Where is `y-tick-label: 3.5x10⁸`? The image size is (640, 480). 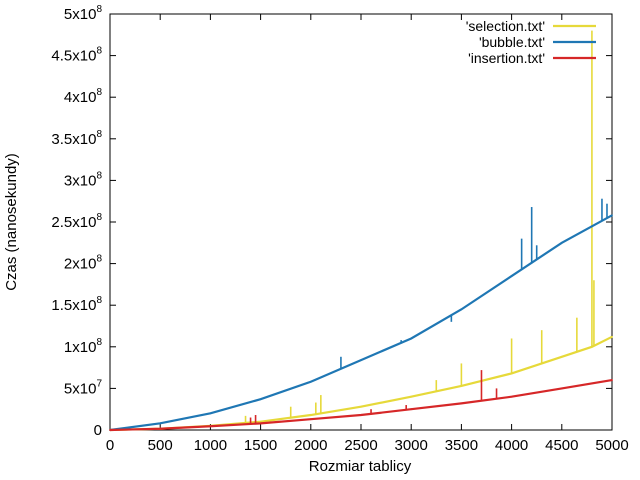 y-tick-label: 3.5x10⁸ is located at coordinates (76, 138).